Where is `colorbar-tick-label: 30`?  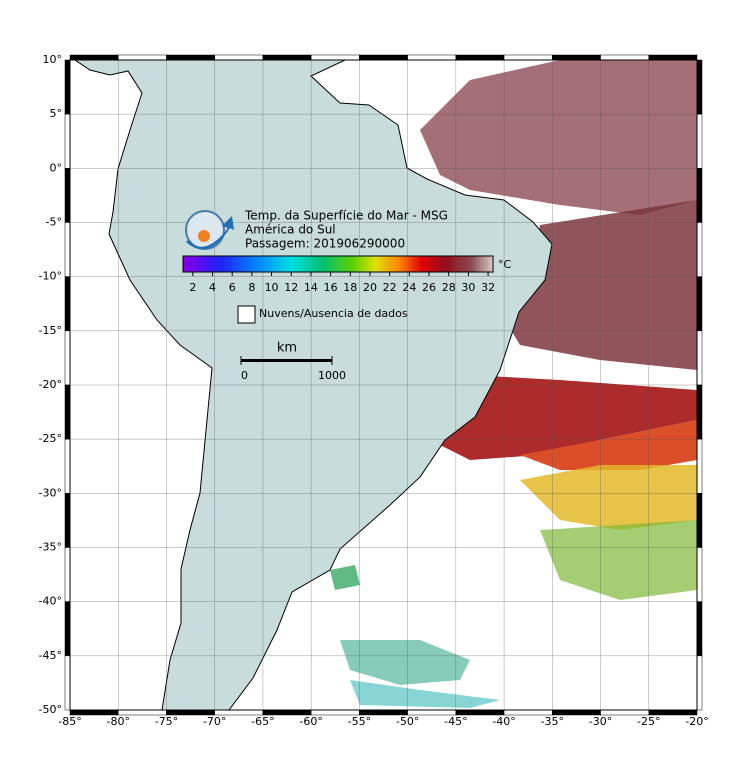
colorbar-tick-label: 30 is located at coordinates (468, 287).